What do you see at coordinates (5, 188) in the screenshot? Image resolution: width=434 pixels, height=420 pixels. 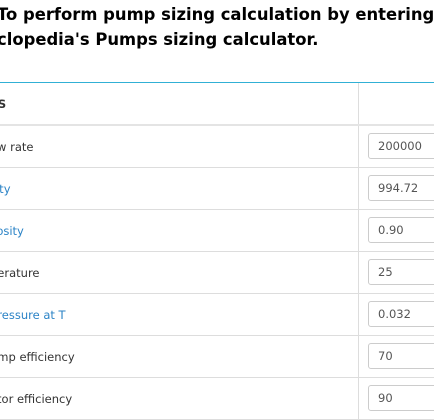 I see `density-link: sity` at bounding box center [5, 188].